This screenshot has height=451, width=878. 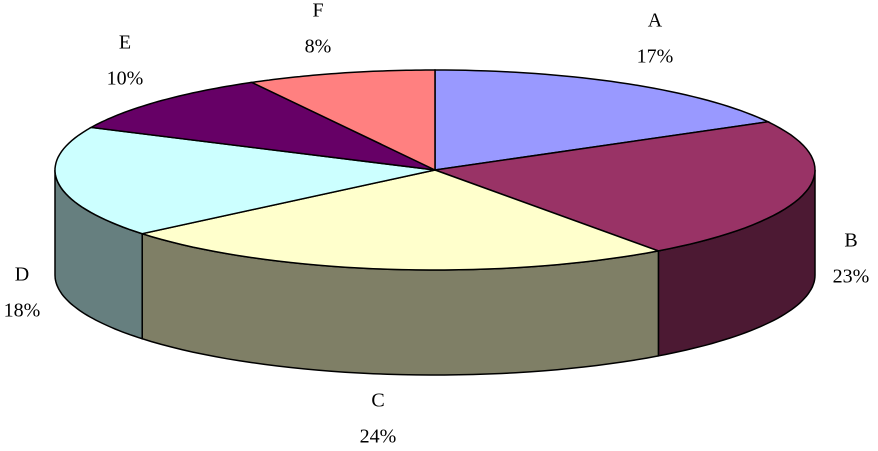 What do you see at coordinates (655, 21) in the screenshot?
I see `slice-label: A` at bounding box center [655, 21].